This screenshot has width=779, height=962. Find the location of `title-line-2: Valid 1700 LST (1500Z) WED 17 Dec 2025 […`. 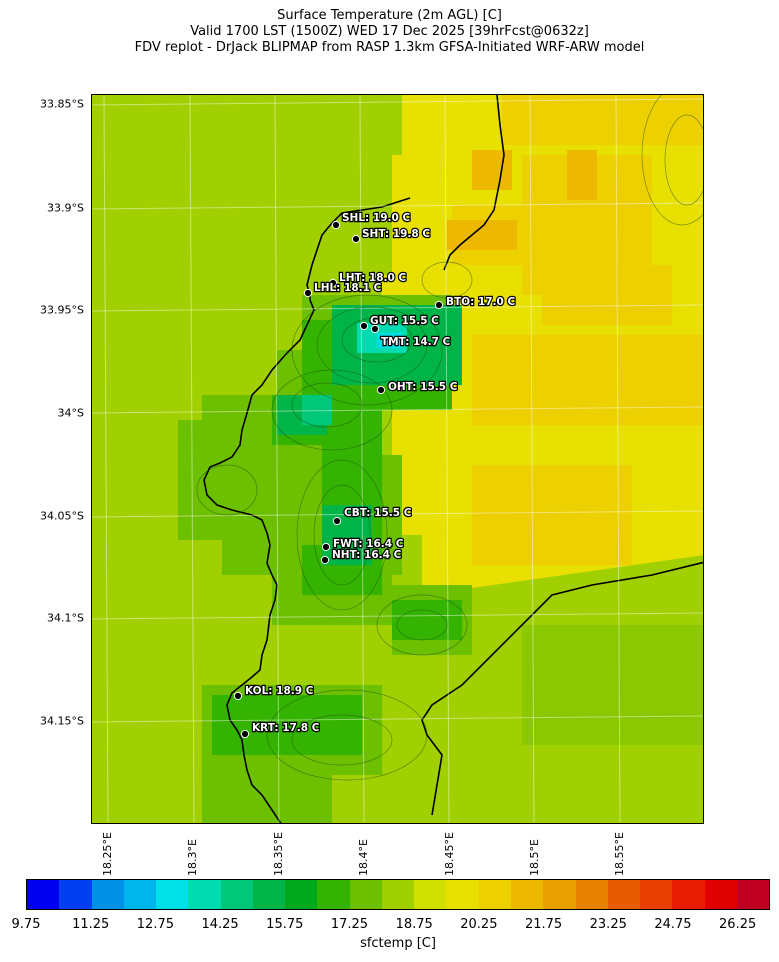

title-line-2: Valid 1700 LST (1500Z) WED 17 Dec 2025 [… is located at coordinates (389, 31).